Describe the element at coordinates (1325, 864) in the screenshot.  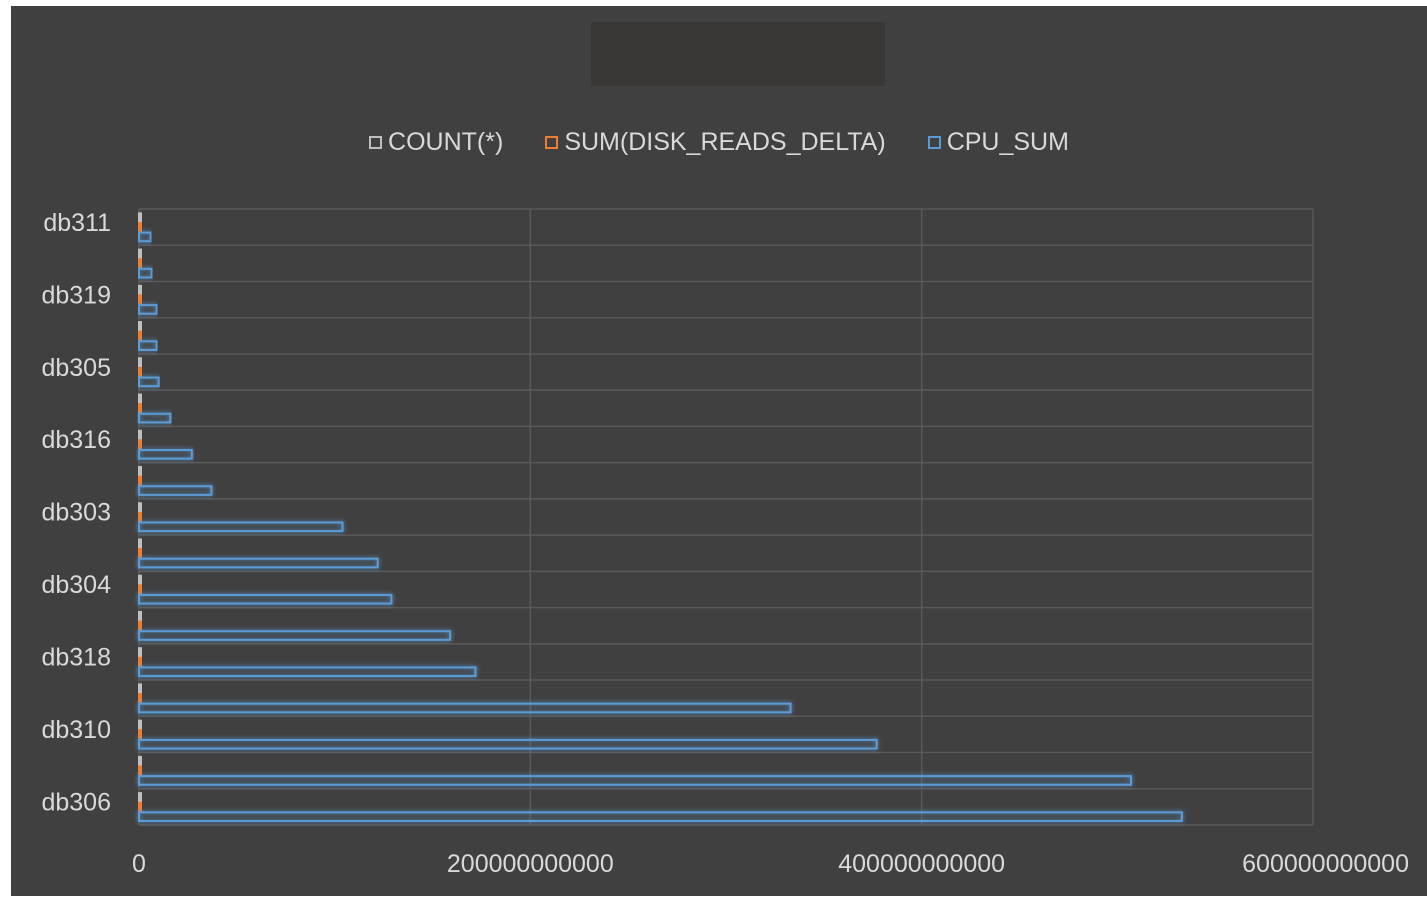
I see `x-axis-tick-label: 600000000000` at that location.